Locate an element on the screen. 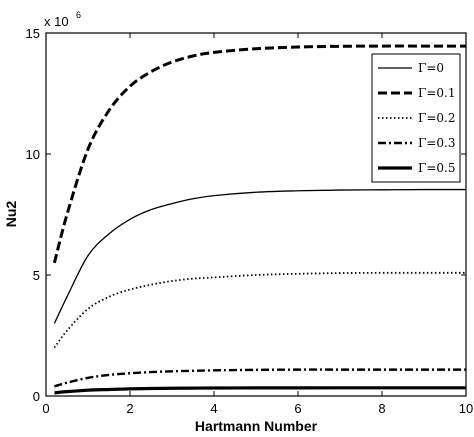  legend-label-1: Γ=0.1 is located at coordinates (436, 93).